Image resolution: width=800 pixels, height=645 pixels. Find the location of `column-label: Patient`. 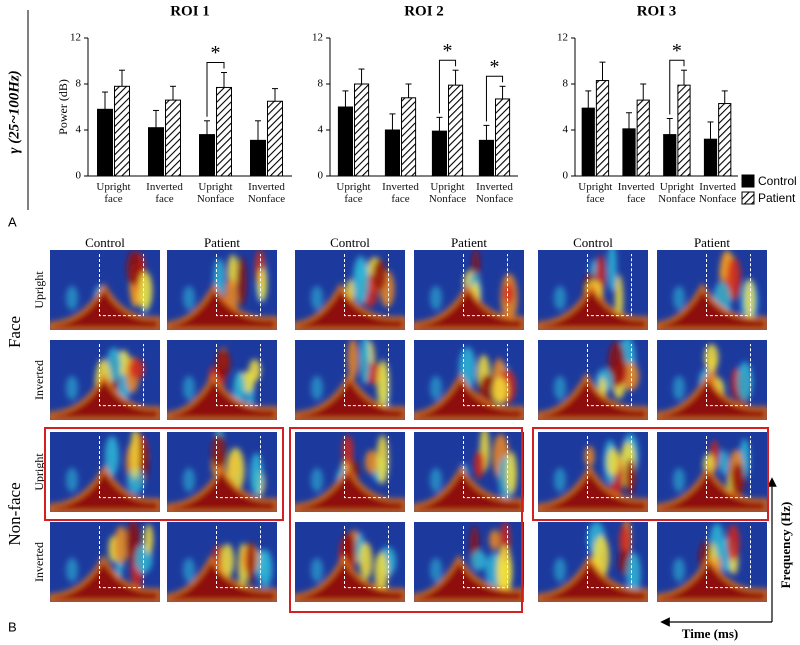

column-label: Patient is located at coordinates (712, 242).